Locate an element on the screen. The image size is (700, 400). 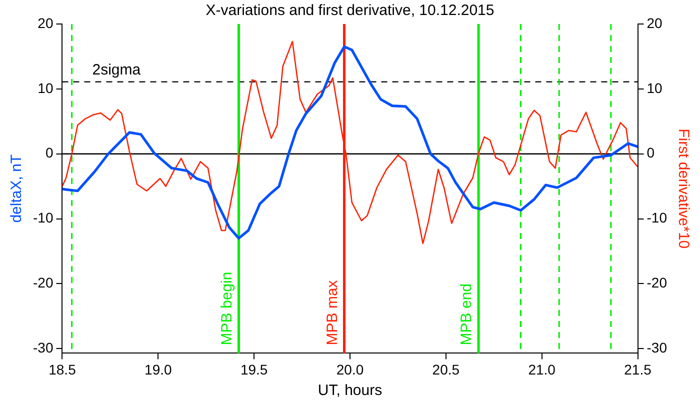
y2-tick-label: -10 is located at coordinates (657, 218).